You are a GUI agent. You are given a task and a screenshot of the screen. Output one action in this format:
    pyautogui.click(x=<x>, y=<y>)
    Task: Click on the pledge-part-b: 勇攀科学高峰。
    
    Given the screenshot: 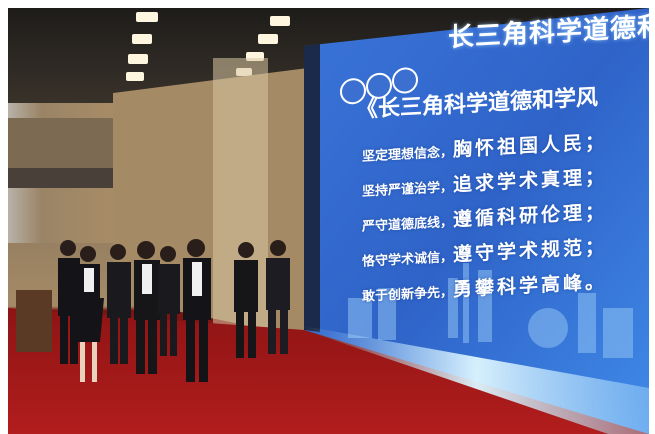 What is the action you would take?
    pyautogui.click(x=530, y=285)
    